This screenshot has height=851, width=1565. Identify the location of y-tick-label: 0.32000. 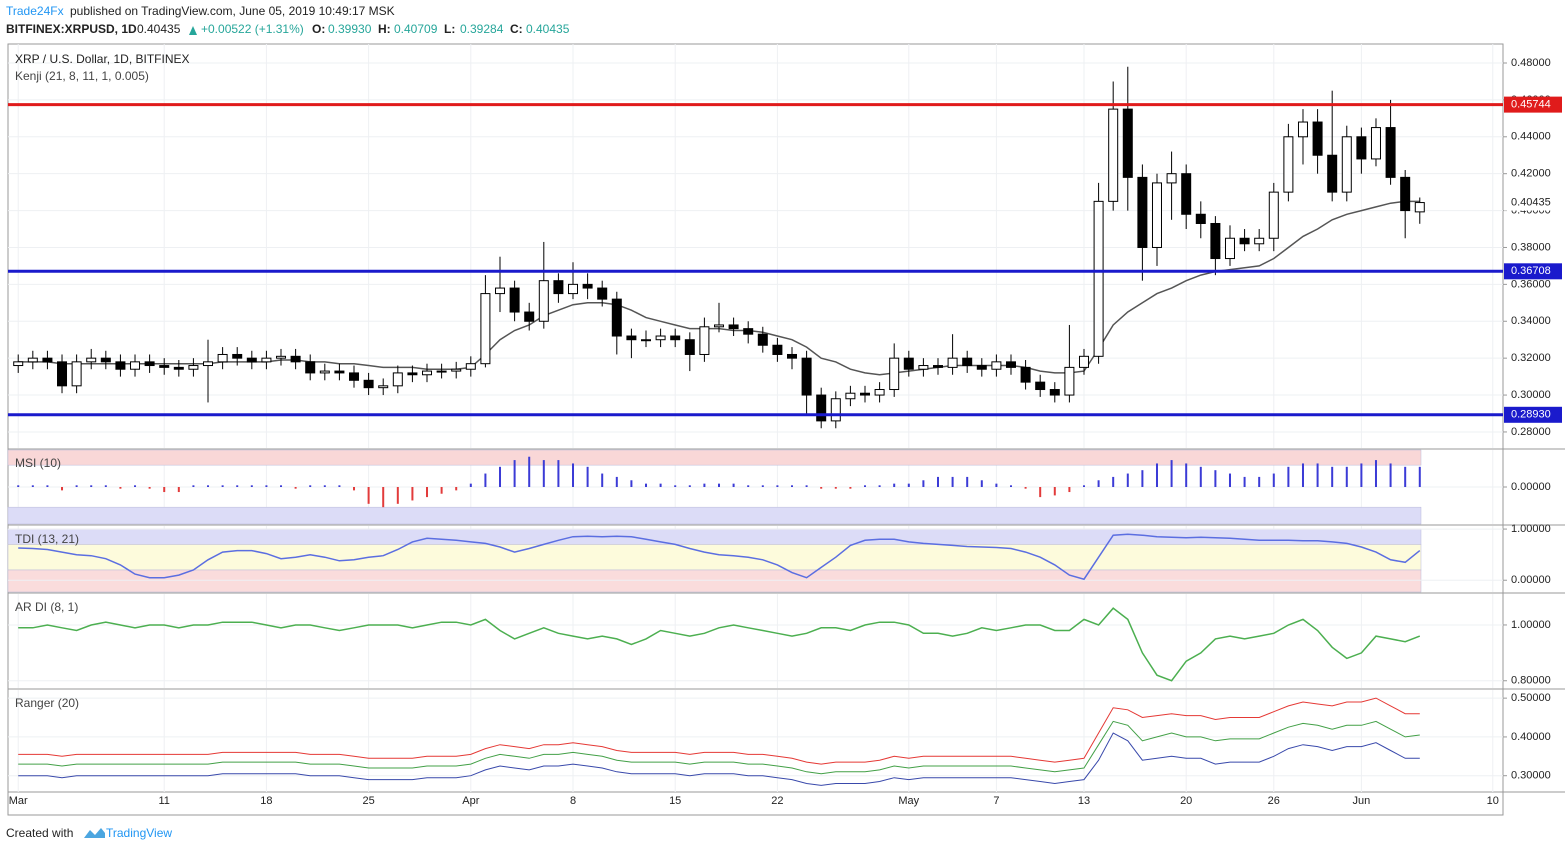
(1531, 358).